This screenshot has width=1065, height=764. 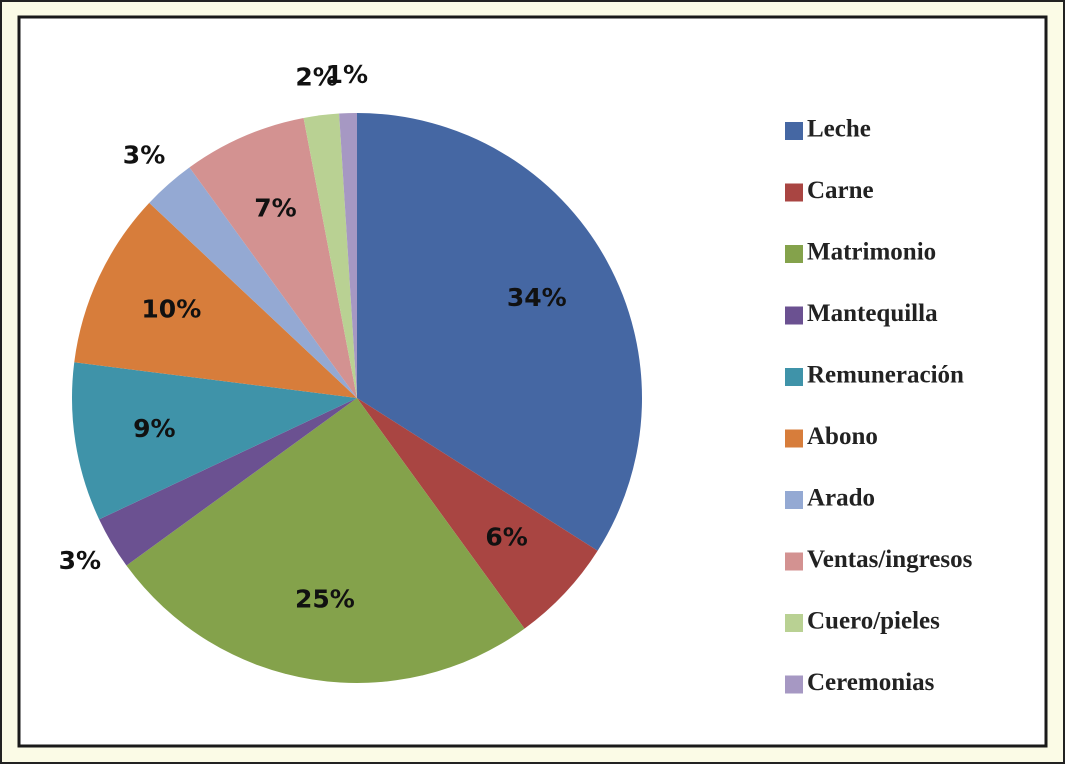 I want to click on legend-label: Abono, so click(x=842, y=436).